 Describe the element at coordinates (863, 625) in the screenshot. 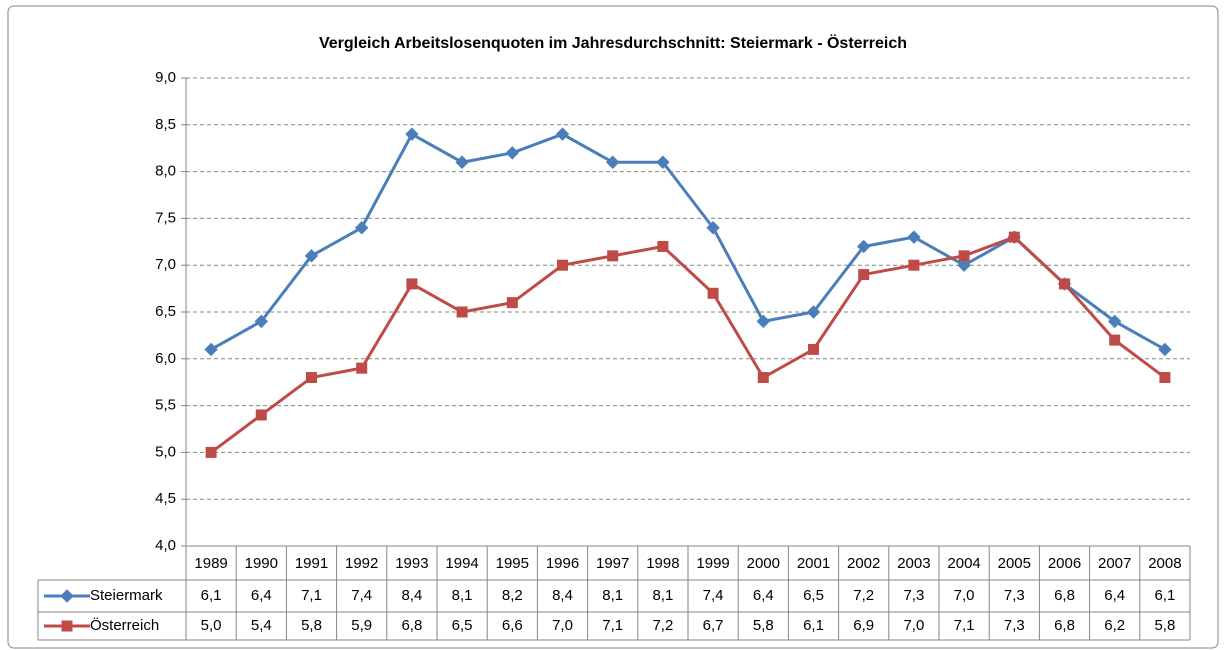

I see `table-value: 6,9` at that location.